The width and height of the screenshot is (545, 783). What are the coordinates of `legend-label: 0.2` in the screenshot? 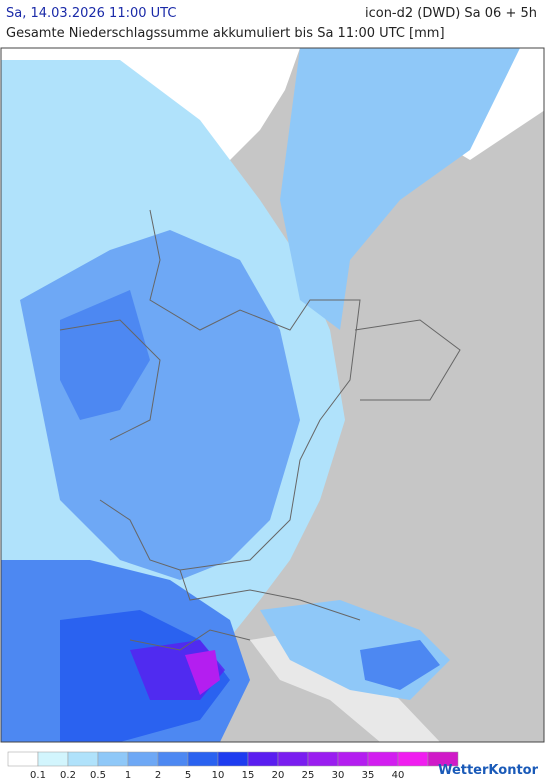 It's located at (68, 775).